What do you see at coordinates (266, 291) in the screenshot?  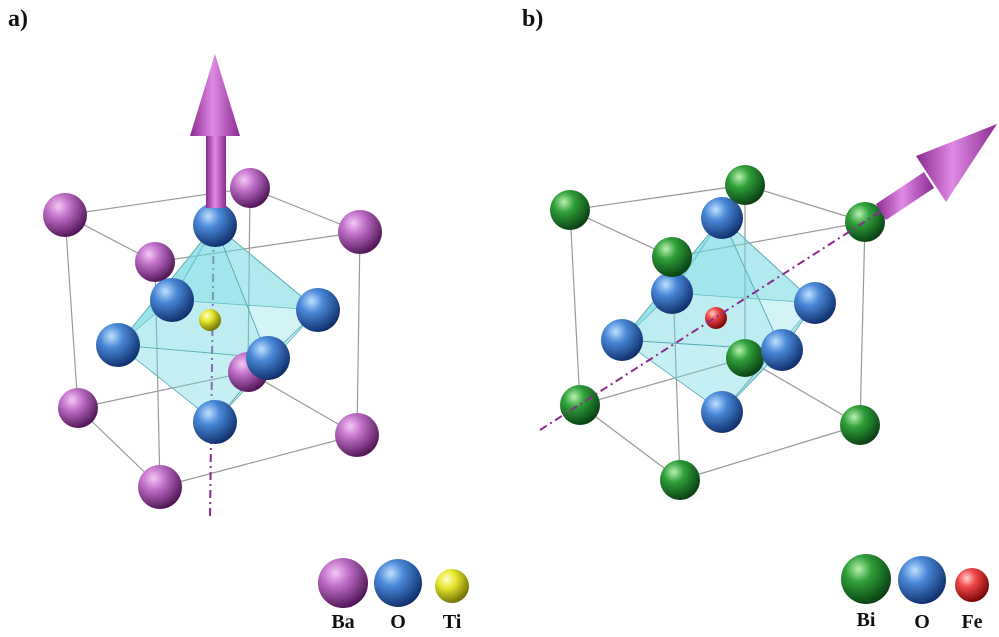 I see `octahedron-face` at bounding box center [266, 291].